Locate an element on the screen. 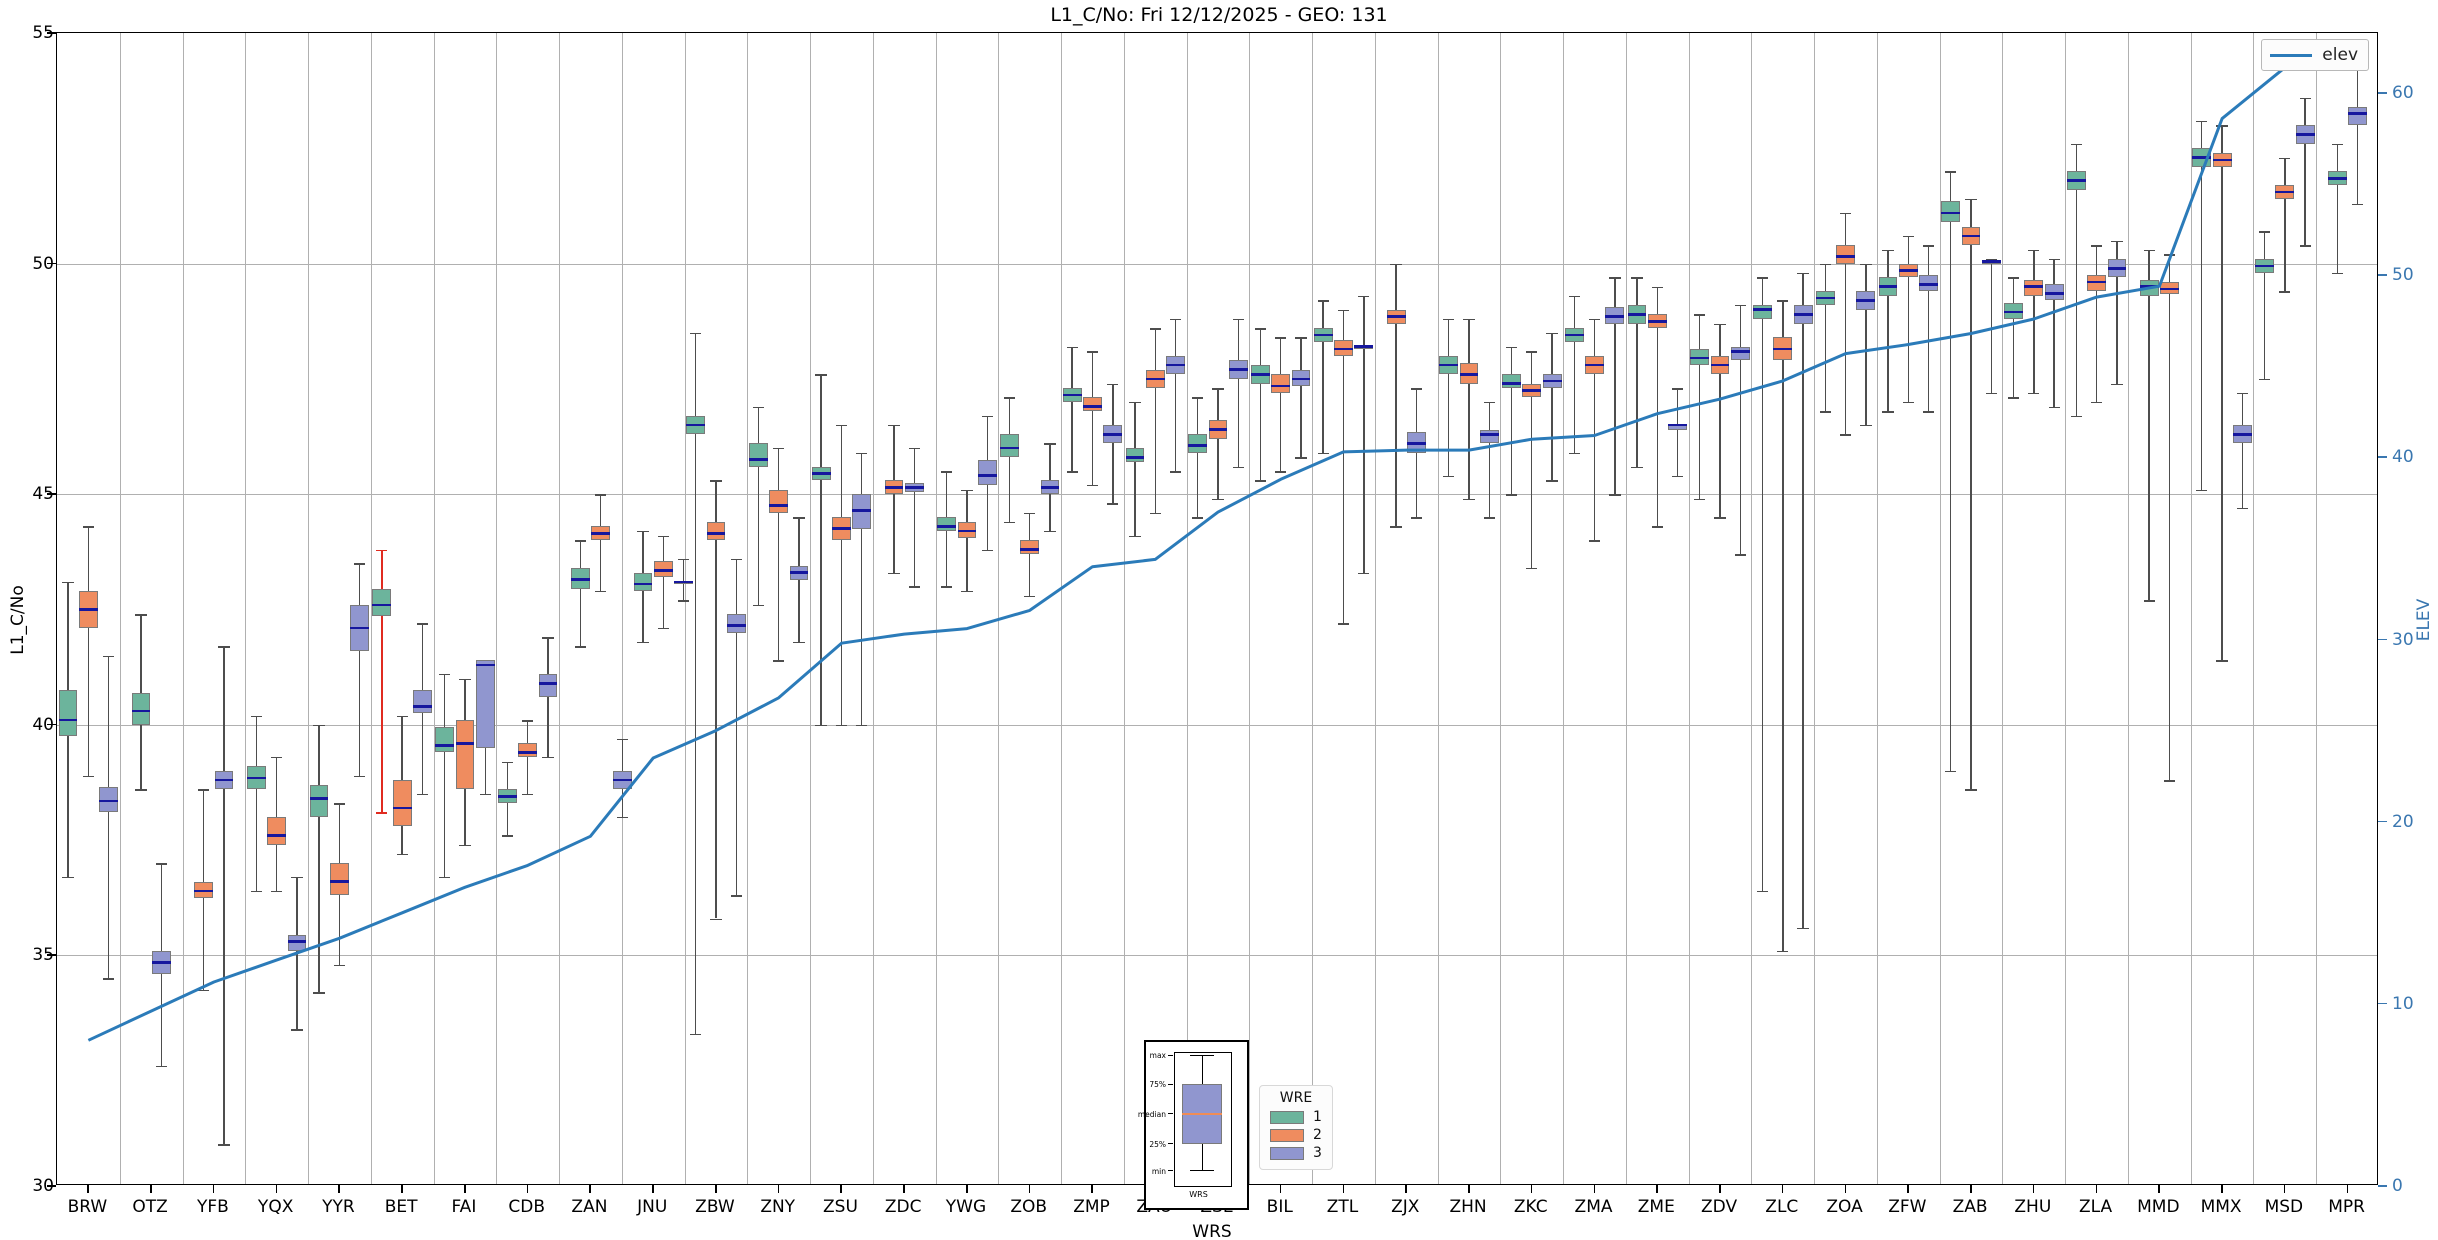  x-axis-tick-label-zhn: ZHN is located at coordinates (1468, 1207).